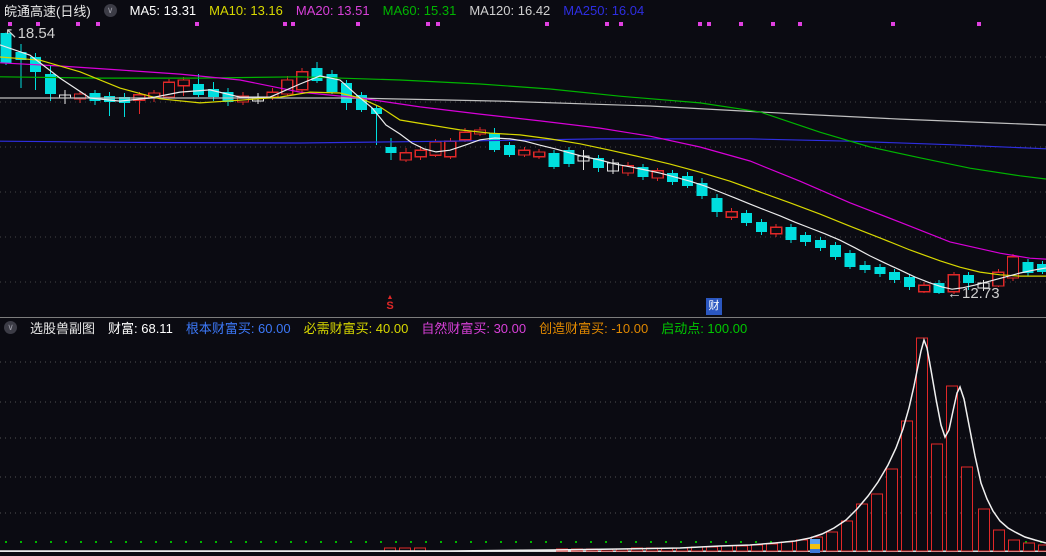  Describe the element at coordinates (390, 297) in the screenshot. I see `signal-triangle-icon: ▲` at that location.